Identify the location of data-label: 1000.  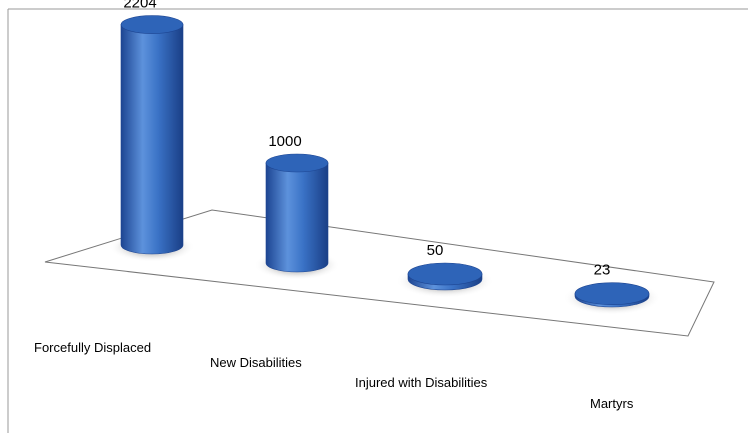
(284, 141).